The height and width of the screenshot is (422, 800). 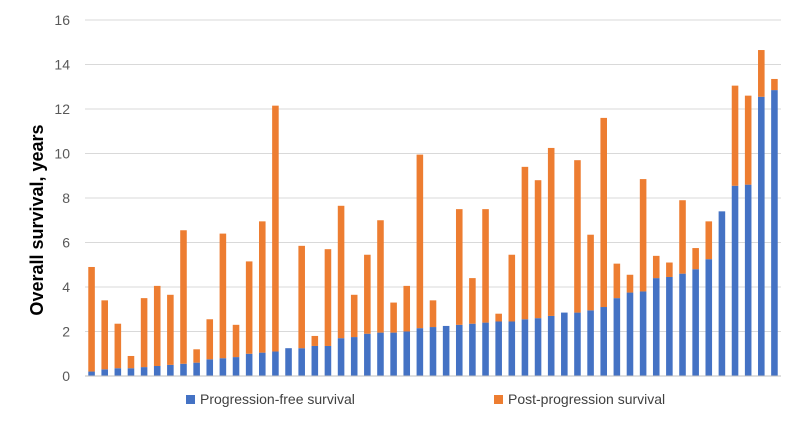 What do you see at coordinates (37, 219) in the screenshot?
I see `y-axis-label: Overall survival, years` at bounding box center [37, 219].